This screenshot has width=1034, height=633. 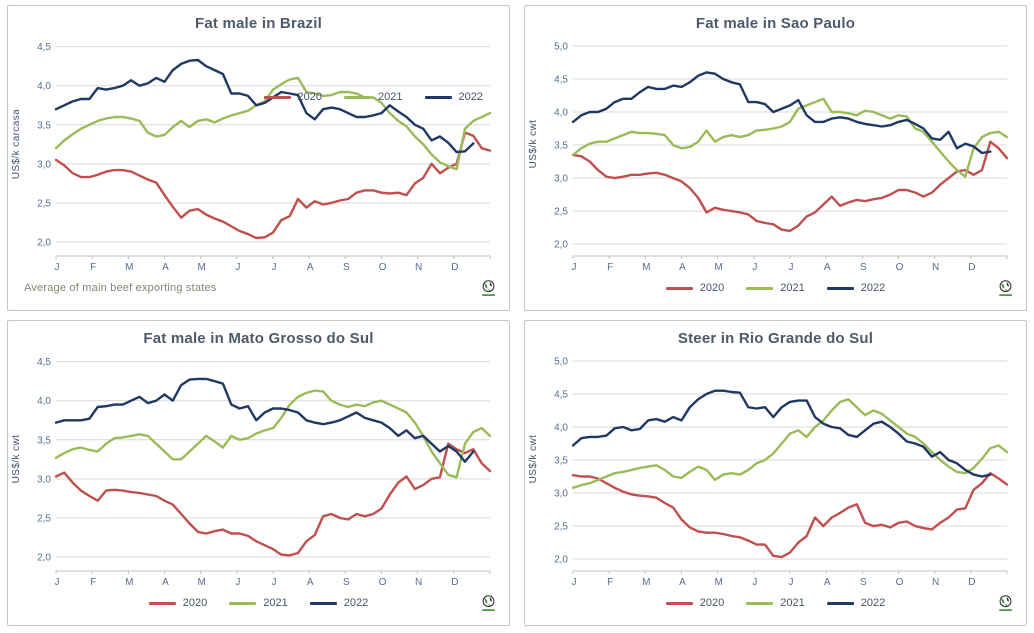 What do you see at coordinates (561, 461) in the screenshot?
I see `y-tick-label: 3,5` at bounding box center [561, 461].